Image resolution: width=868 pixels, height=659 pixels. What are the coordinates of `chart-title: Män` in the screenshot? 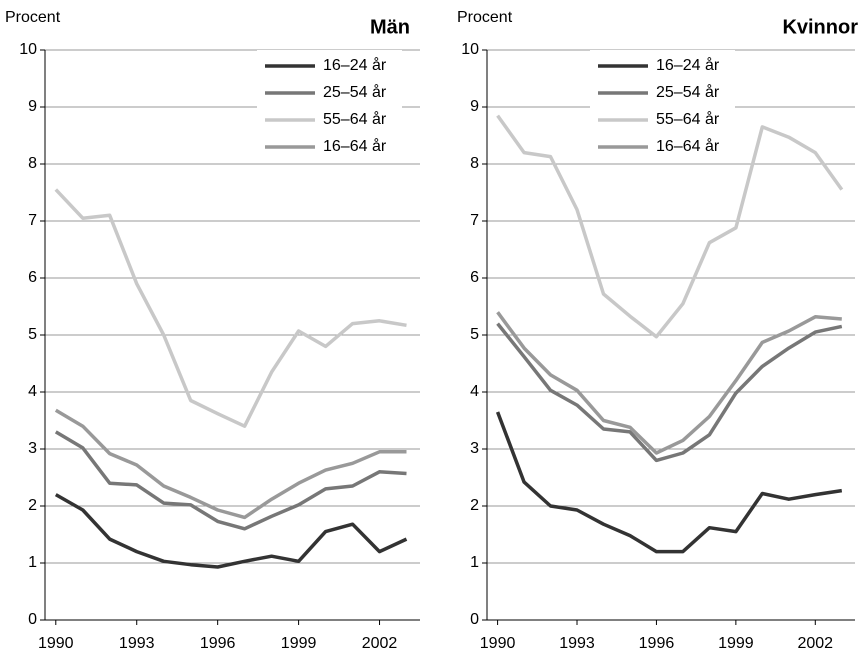 It's located at (390, 27).